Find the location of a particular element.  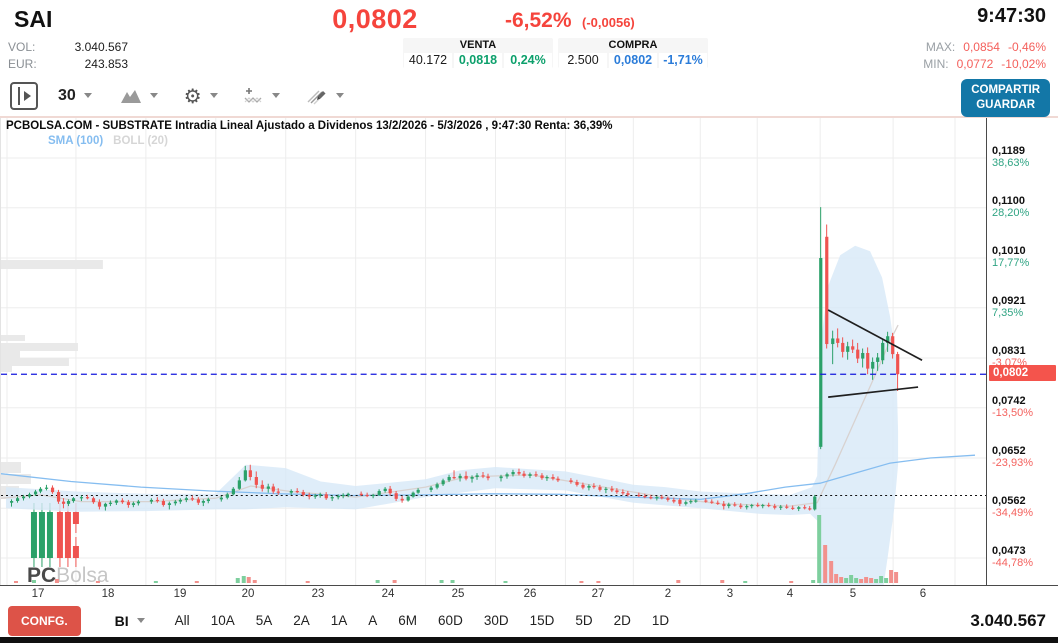

tick-percent: -13,50% is located at coordinates (1012, 412).